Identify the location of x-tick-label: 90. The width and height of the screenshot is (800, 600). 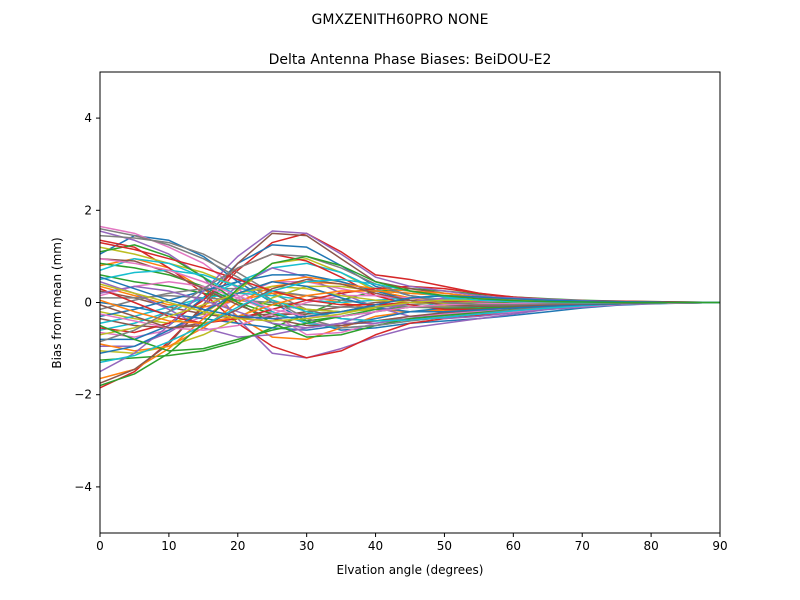
(719, 546).